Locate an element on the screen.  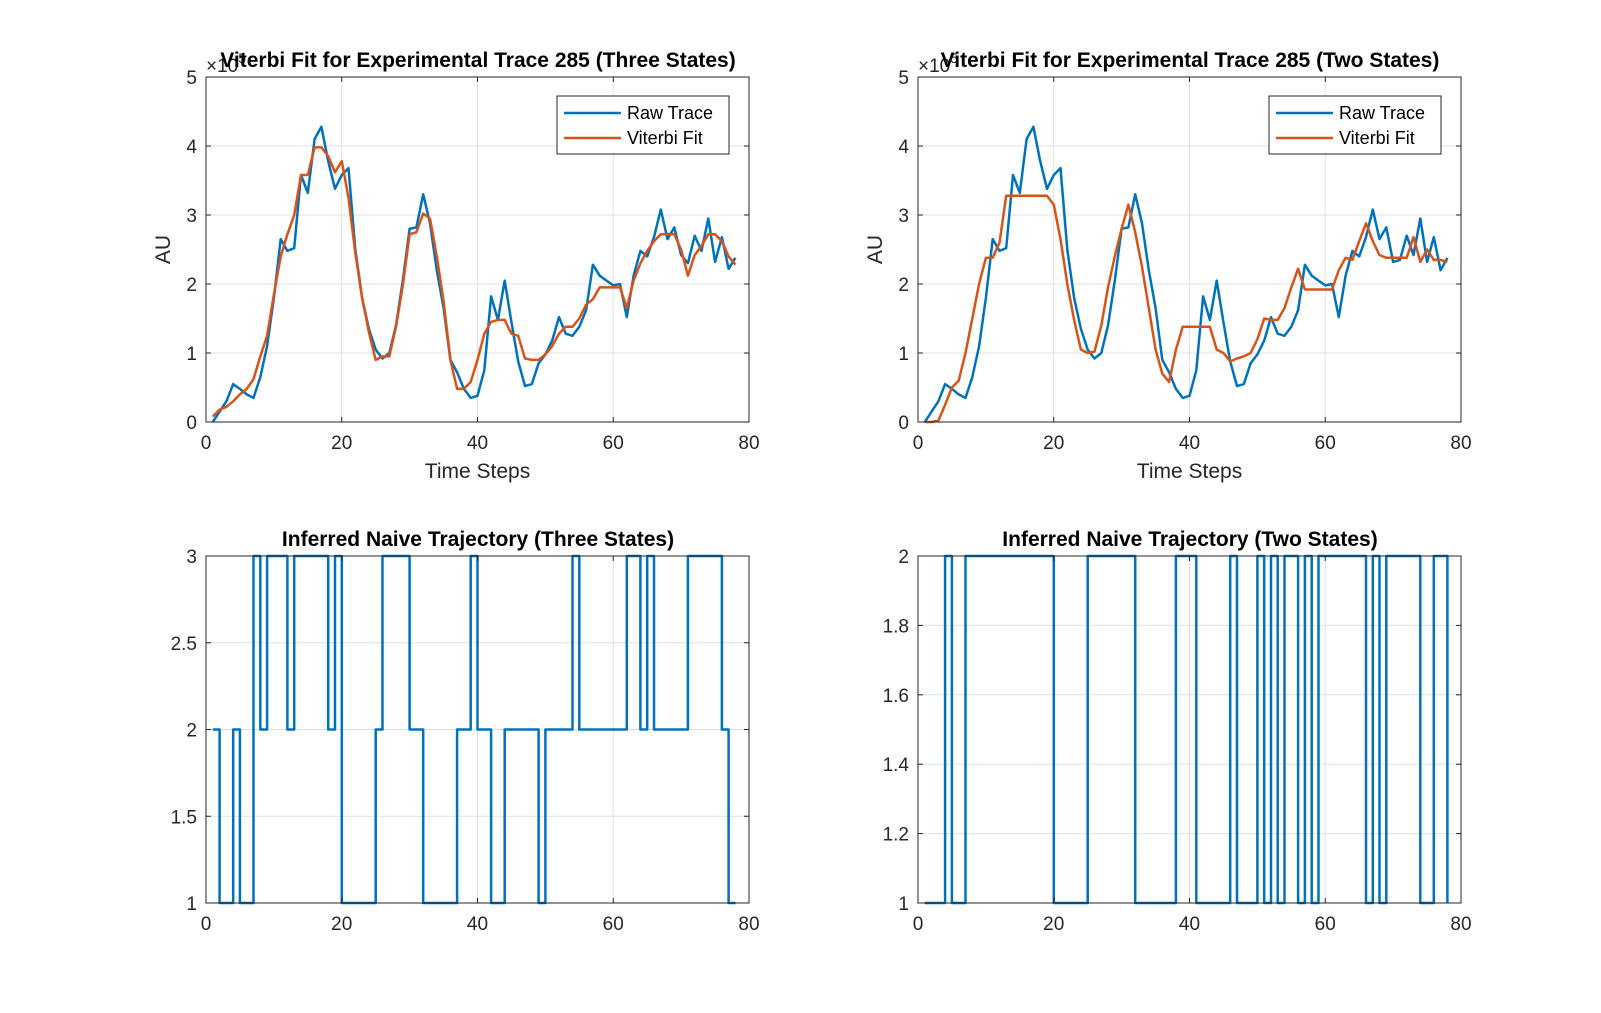
y-tick-label: 1.6 is located at coordinates (896, 696).